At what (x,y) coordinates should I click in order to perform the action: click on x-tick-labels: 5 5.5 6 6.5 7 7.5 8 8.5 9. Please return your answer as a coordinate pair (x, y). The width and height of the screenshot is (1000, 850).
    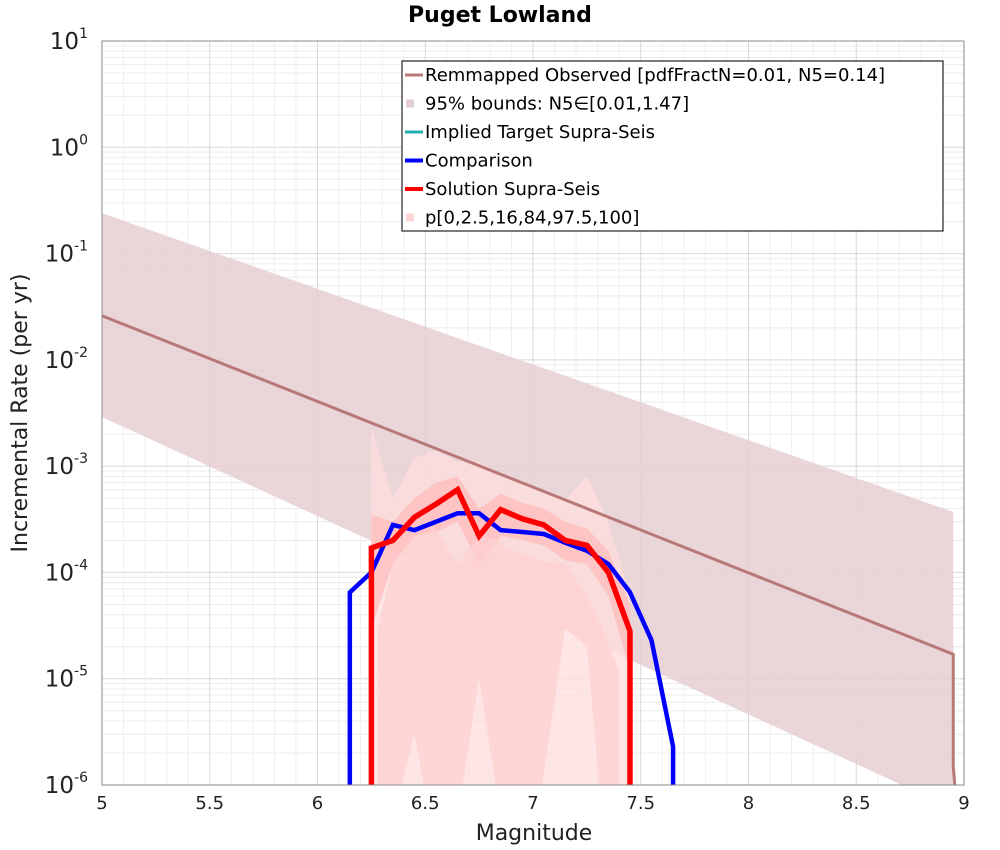
    Looking at the image, I should click on (532, 803).